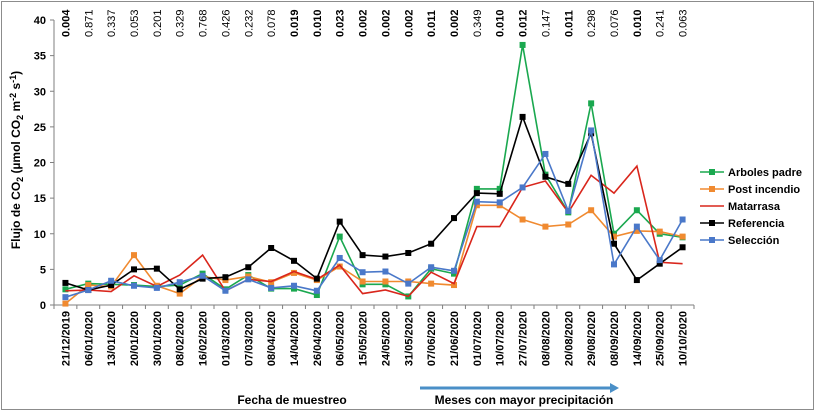 This screenshot has width=817, height=413. What do you see at coordinates (754, 241) in the screenshot?
I see `legend-label: Selección` at bounding box center [754, 241].